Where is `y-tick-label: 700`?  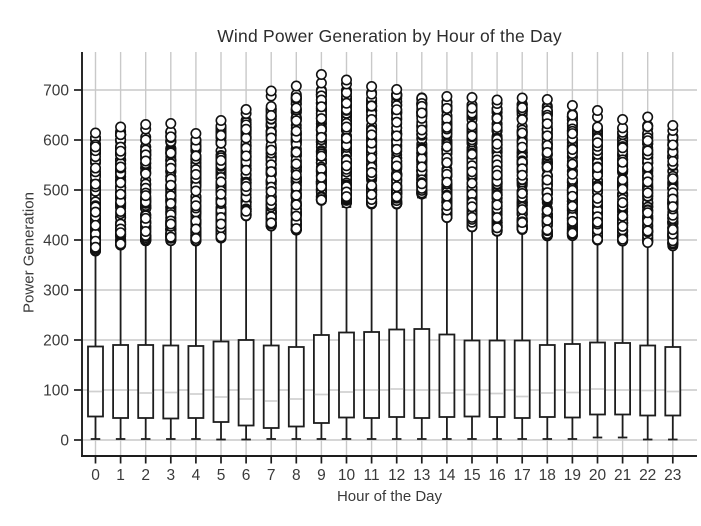
y-tick-label: 700 is located at coordinates (56, 91).